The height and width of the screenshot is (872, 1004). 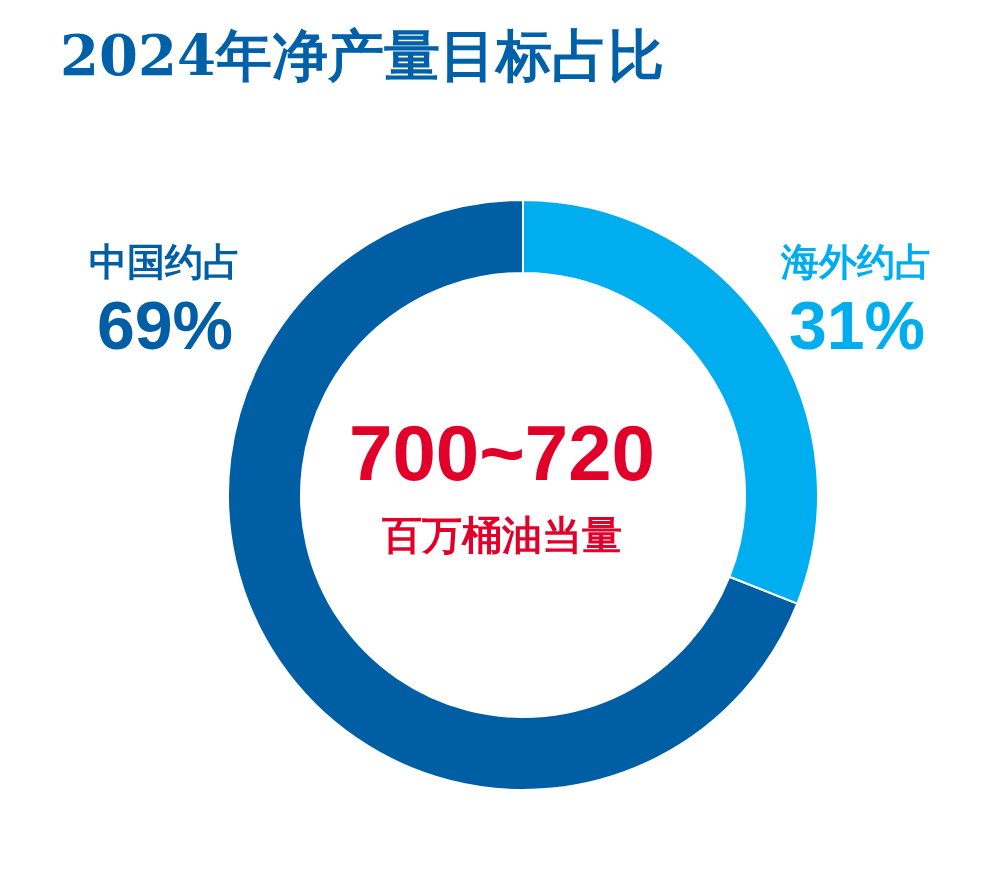 I want to click on text: 700~720, so click(x=502, y=453).